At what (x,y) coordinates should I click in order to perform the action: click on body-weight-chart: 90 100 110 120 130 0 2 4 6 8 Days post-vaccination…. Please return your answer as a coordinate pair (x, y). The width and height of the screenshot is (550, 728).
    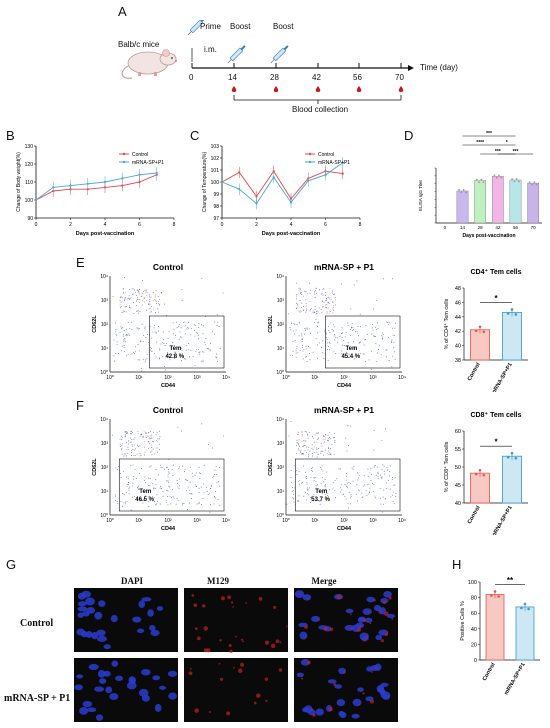
    Looking at the image, I should click on (99, 190).